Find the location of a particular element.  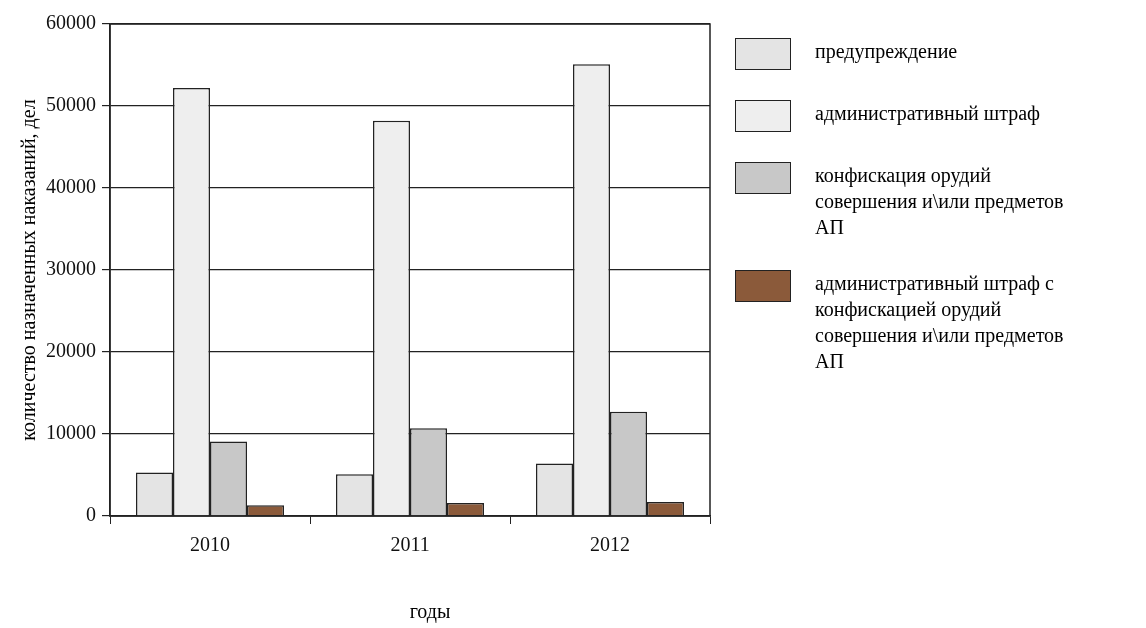

y-tick-label: 20000 is located at coordinates (71, 350).